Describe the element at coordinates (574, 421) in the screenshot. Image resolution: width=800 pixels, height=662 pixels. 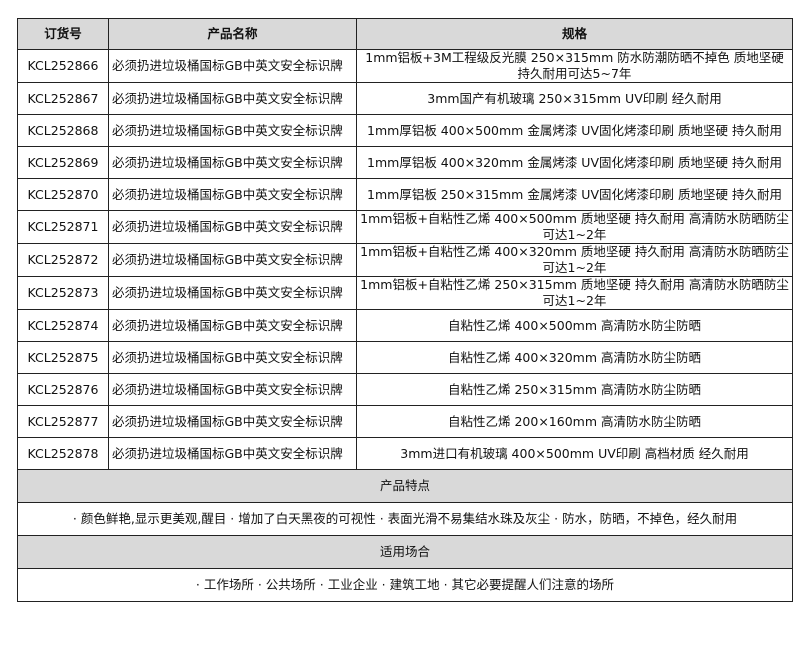
I see `spec-cell: 自粘性乙烯 200×160mm 高清防水防尘防晒` at that location.